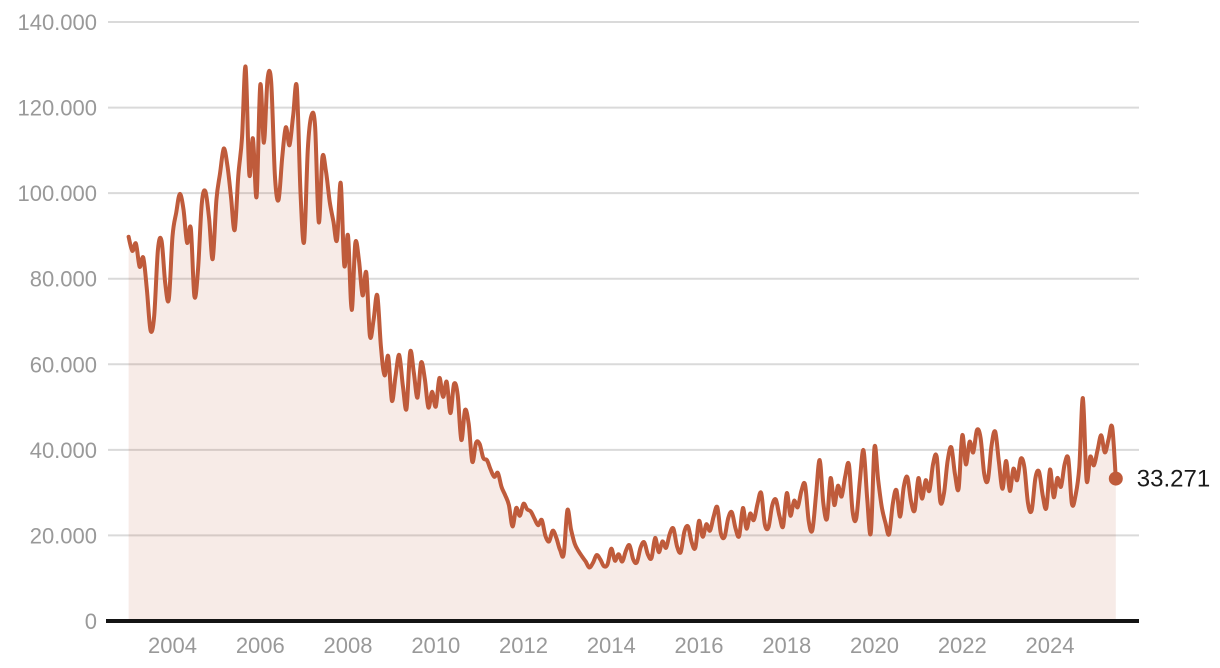 Image resolution: width=1220 pixels, height=668 pixels. I want to click on y-axis-tick-label: 40.000, so click(63, 450).